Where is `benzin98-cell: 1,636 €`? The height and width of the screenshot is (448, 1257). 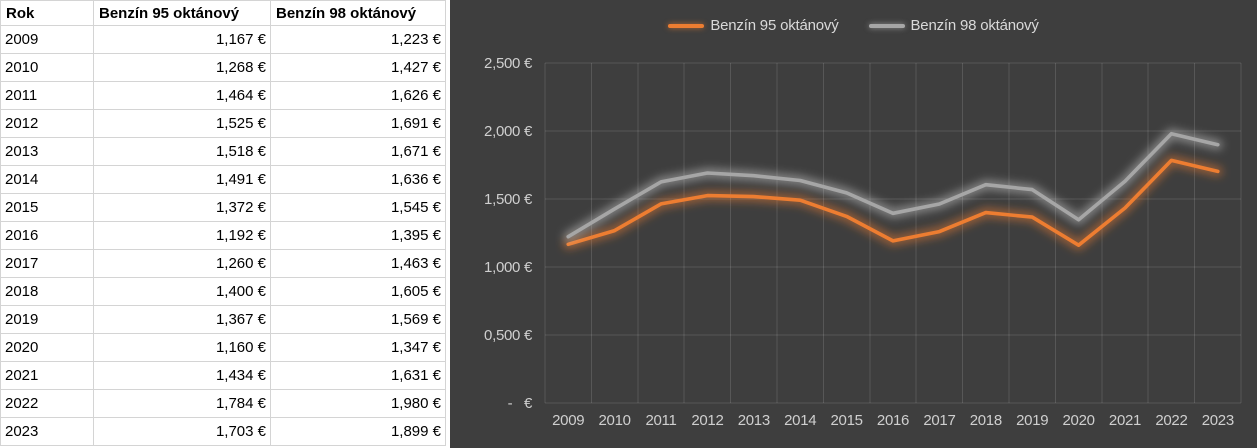 benzin98-cell: 1,636 € is located at coordinates (358, 179).